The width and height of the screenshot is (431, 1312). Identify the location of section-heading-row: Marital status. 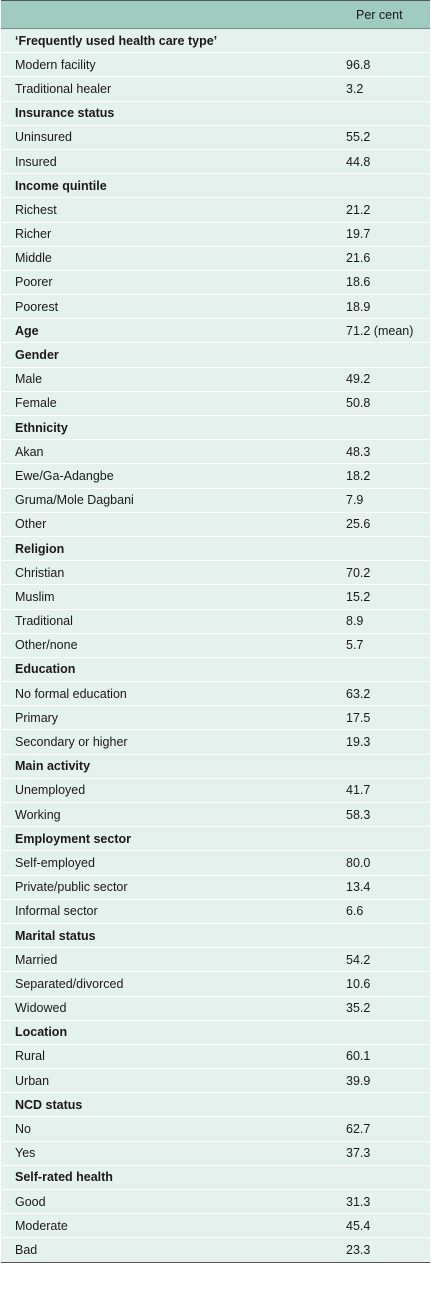
(215, 936).